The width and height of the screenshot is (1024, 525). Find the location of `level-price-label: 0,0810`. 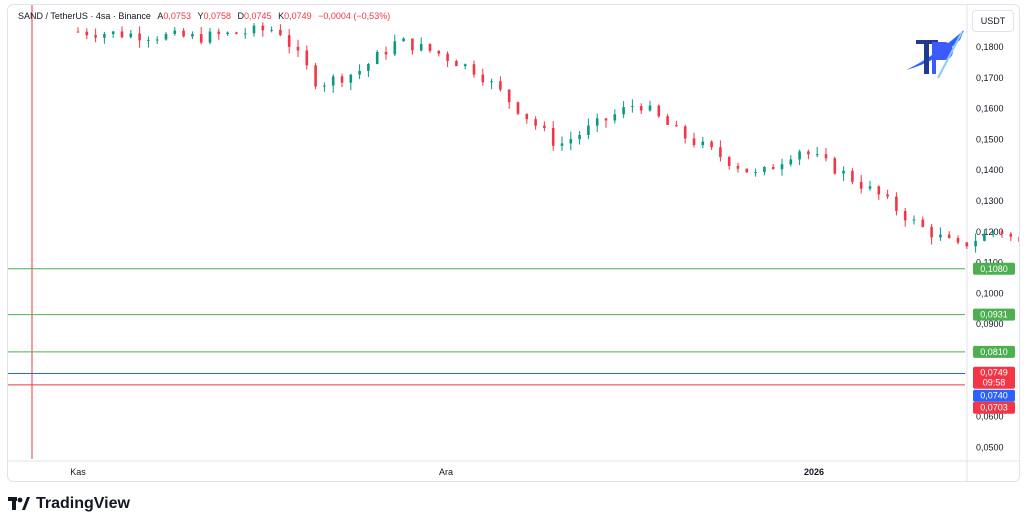

level-price-label: 0,0810 is located at coordinates (994, 352).